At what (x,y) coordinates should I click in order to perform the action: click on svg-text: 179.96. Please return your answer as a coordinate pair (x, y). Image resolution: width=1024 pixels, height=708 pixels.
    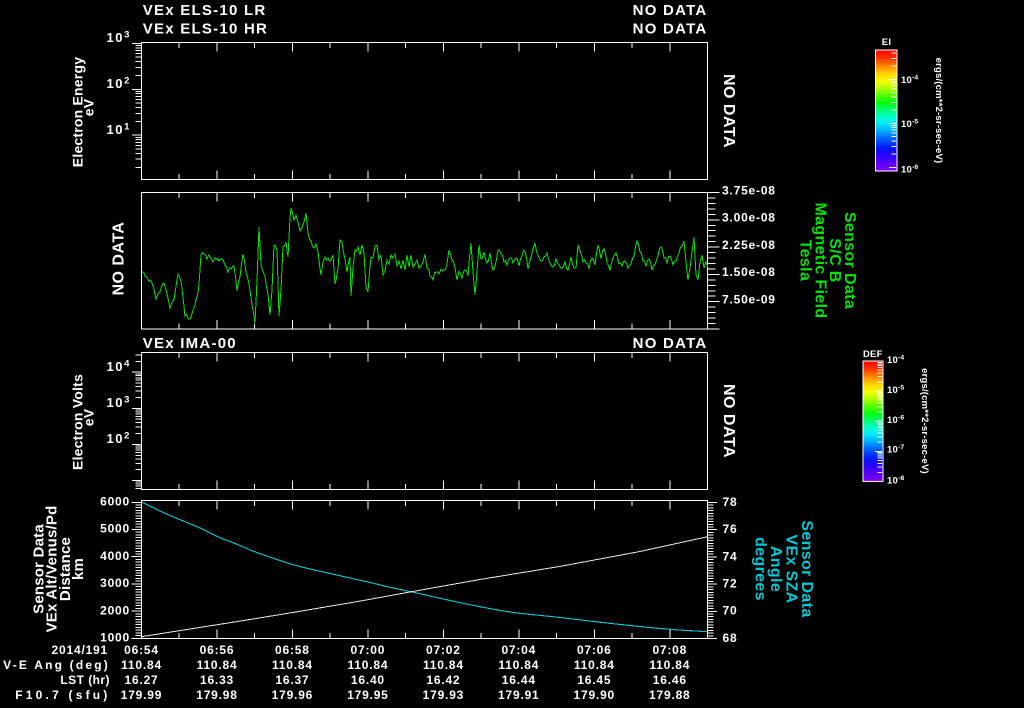
    Looking at the image, I should click on (293, 695).